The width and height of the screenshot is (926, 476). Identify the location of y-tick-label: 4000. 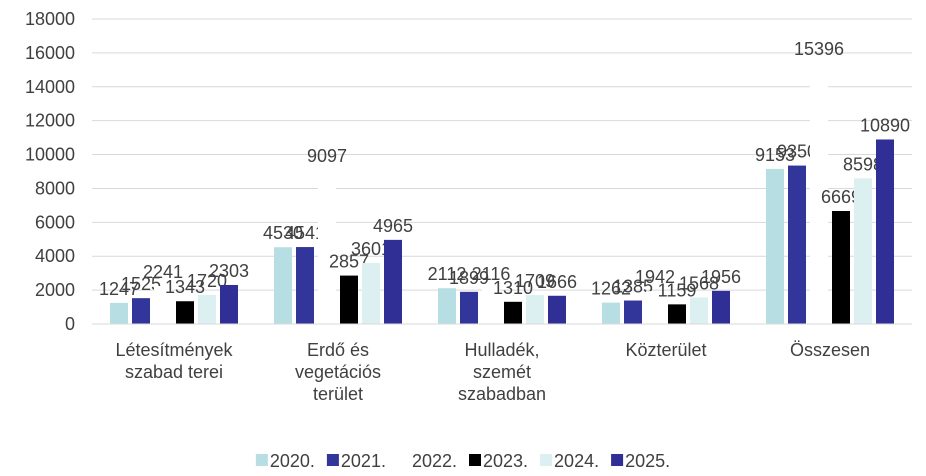
(55, 256).